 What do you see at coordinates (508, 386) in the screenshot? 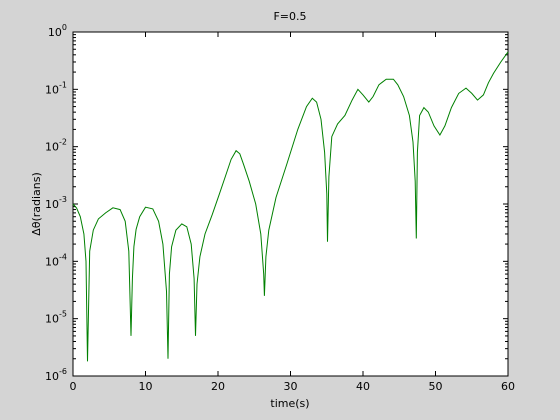
I see `x-tick-label: 60` at bounding box center [508, 386].